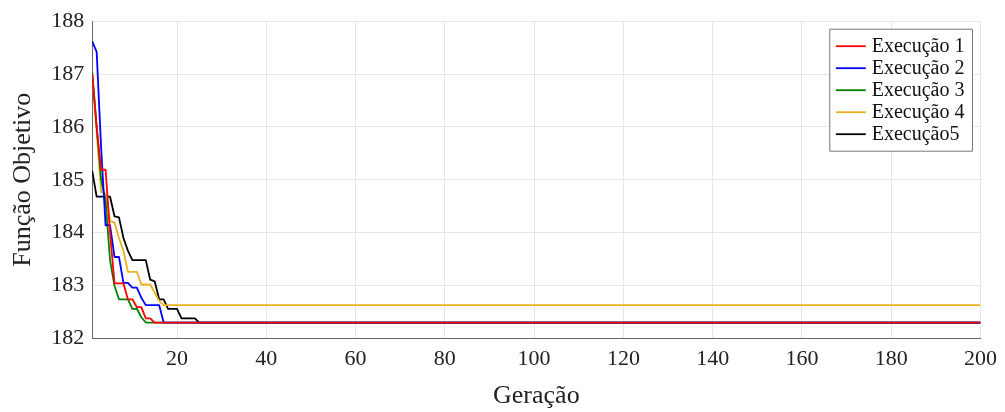 The image size is (1005, 412). What do you see at coordinates (68, 178) in the screenshot?
I see `y-tick-label: 185` at bounding box center [68, 178].